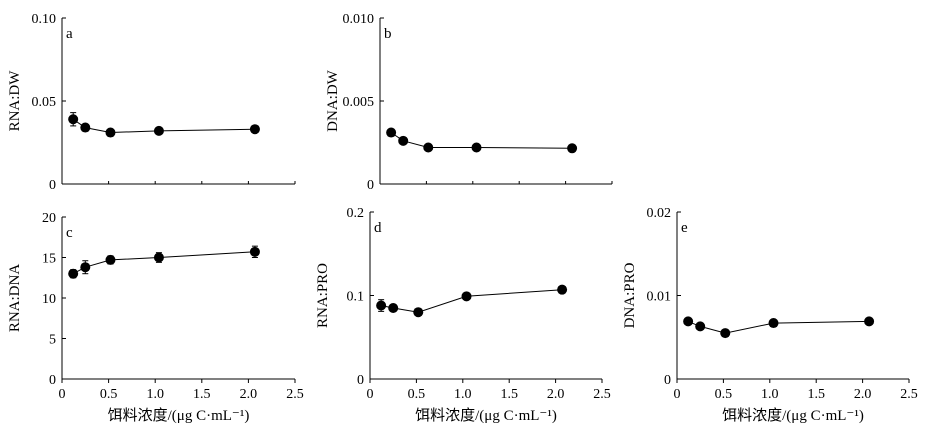  What do you see at coordinates (49, 299) in the screenshot?
I see `y-tick-label: 10` at bounding box center [49, 299].